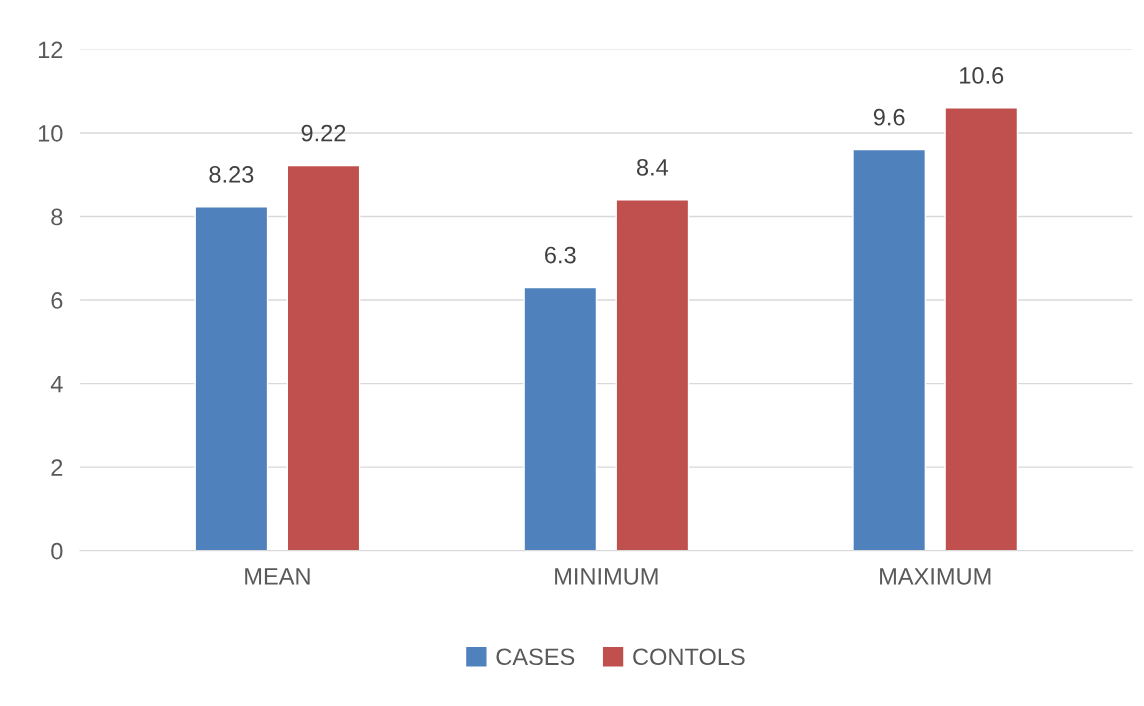 The width and height of the screenshot is (1144, 706). Describe the element at coordinates (889, 117) in the screenshot. I see `data-label: 9.6` at that location.